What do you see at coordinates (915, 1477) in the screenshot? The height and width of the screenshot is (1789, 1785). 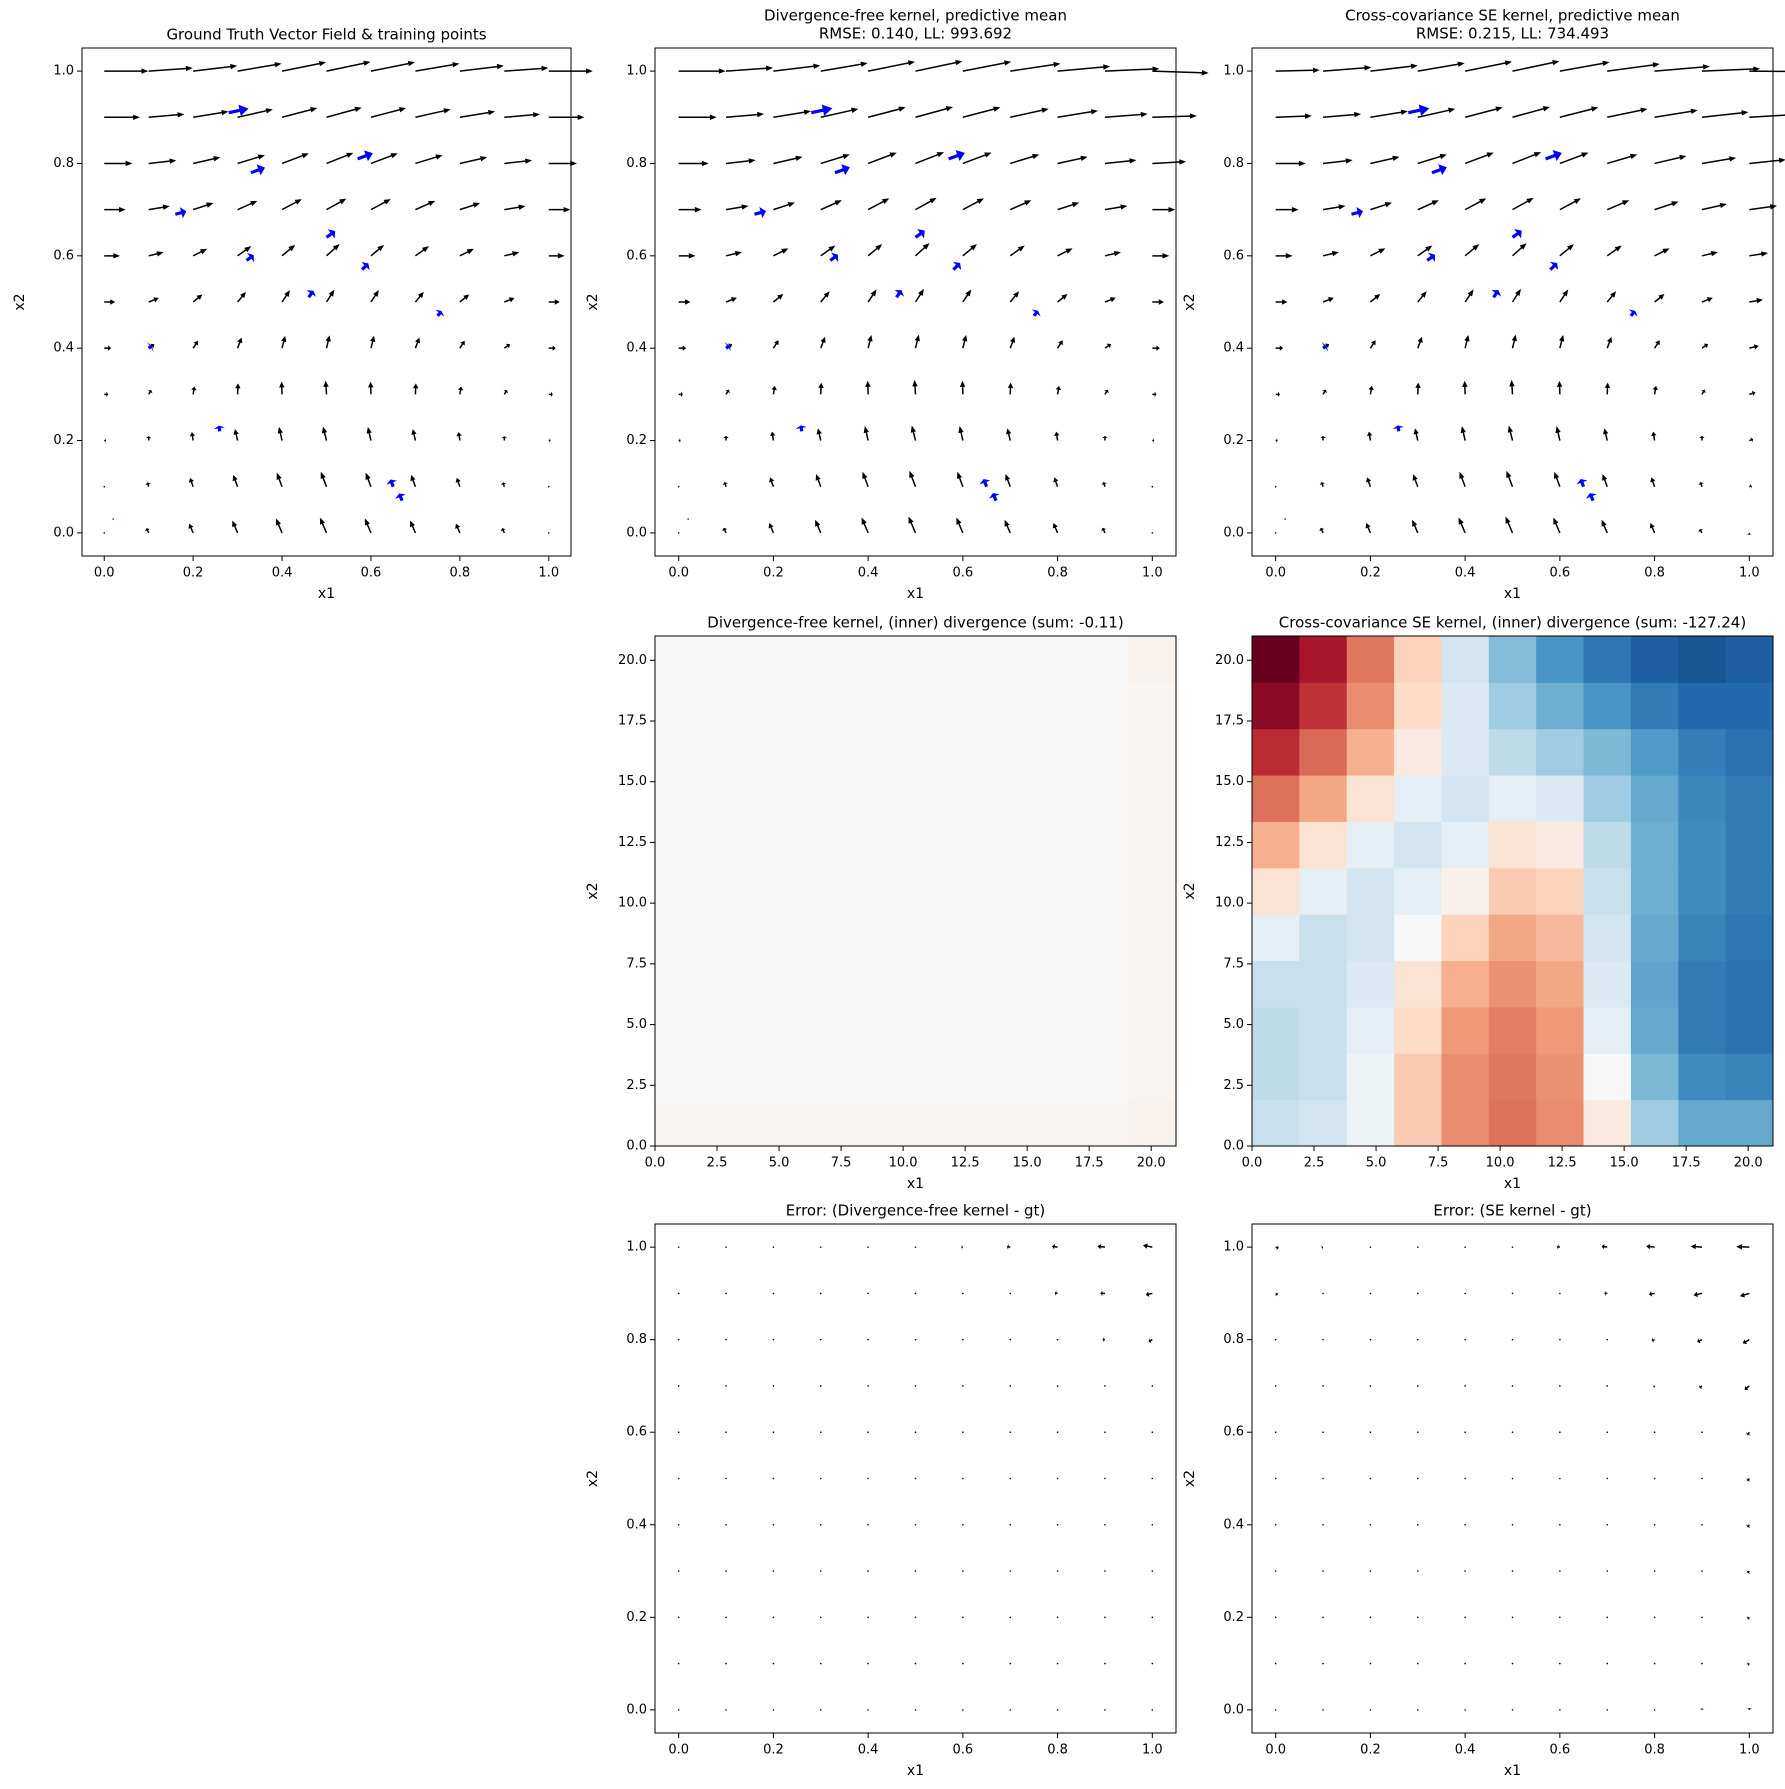 I see `quiver-field` at bounding box center [915, 1477].